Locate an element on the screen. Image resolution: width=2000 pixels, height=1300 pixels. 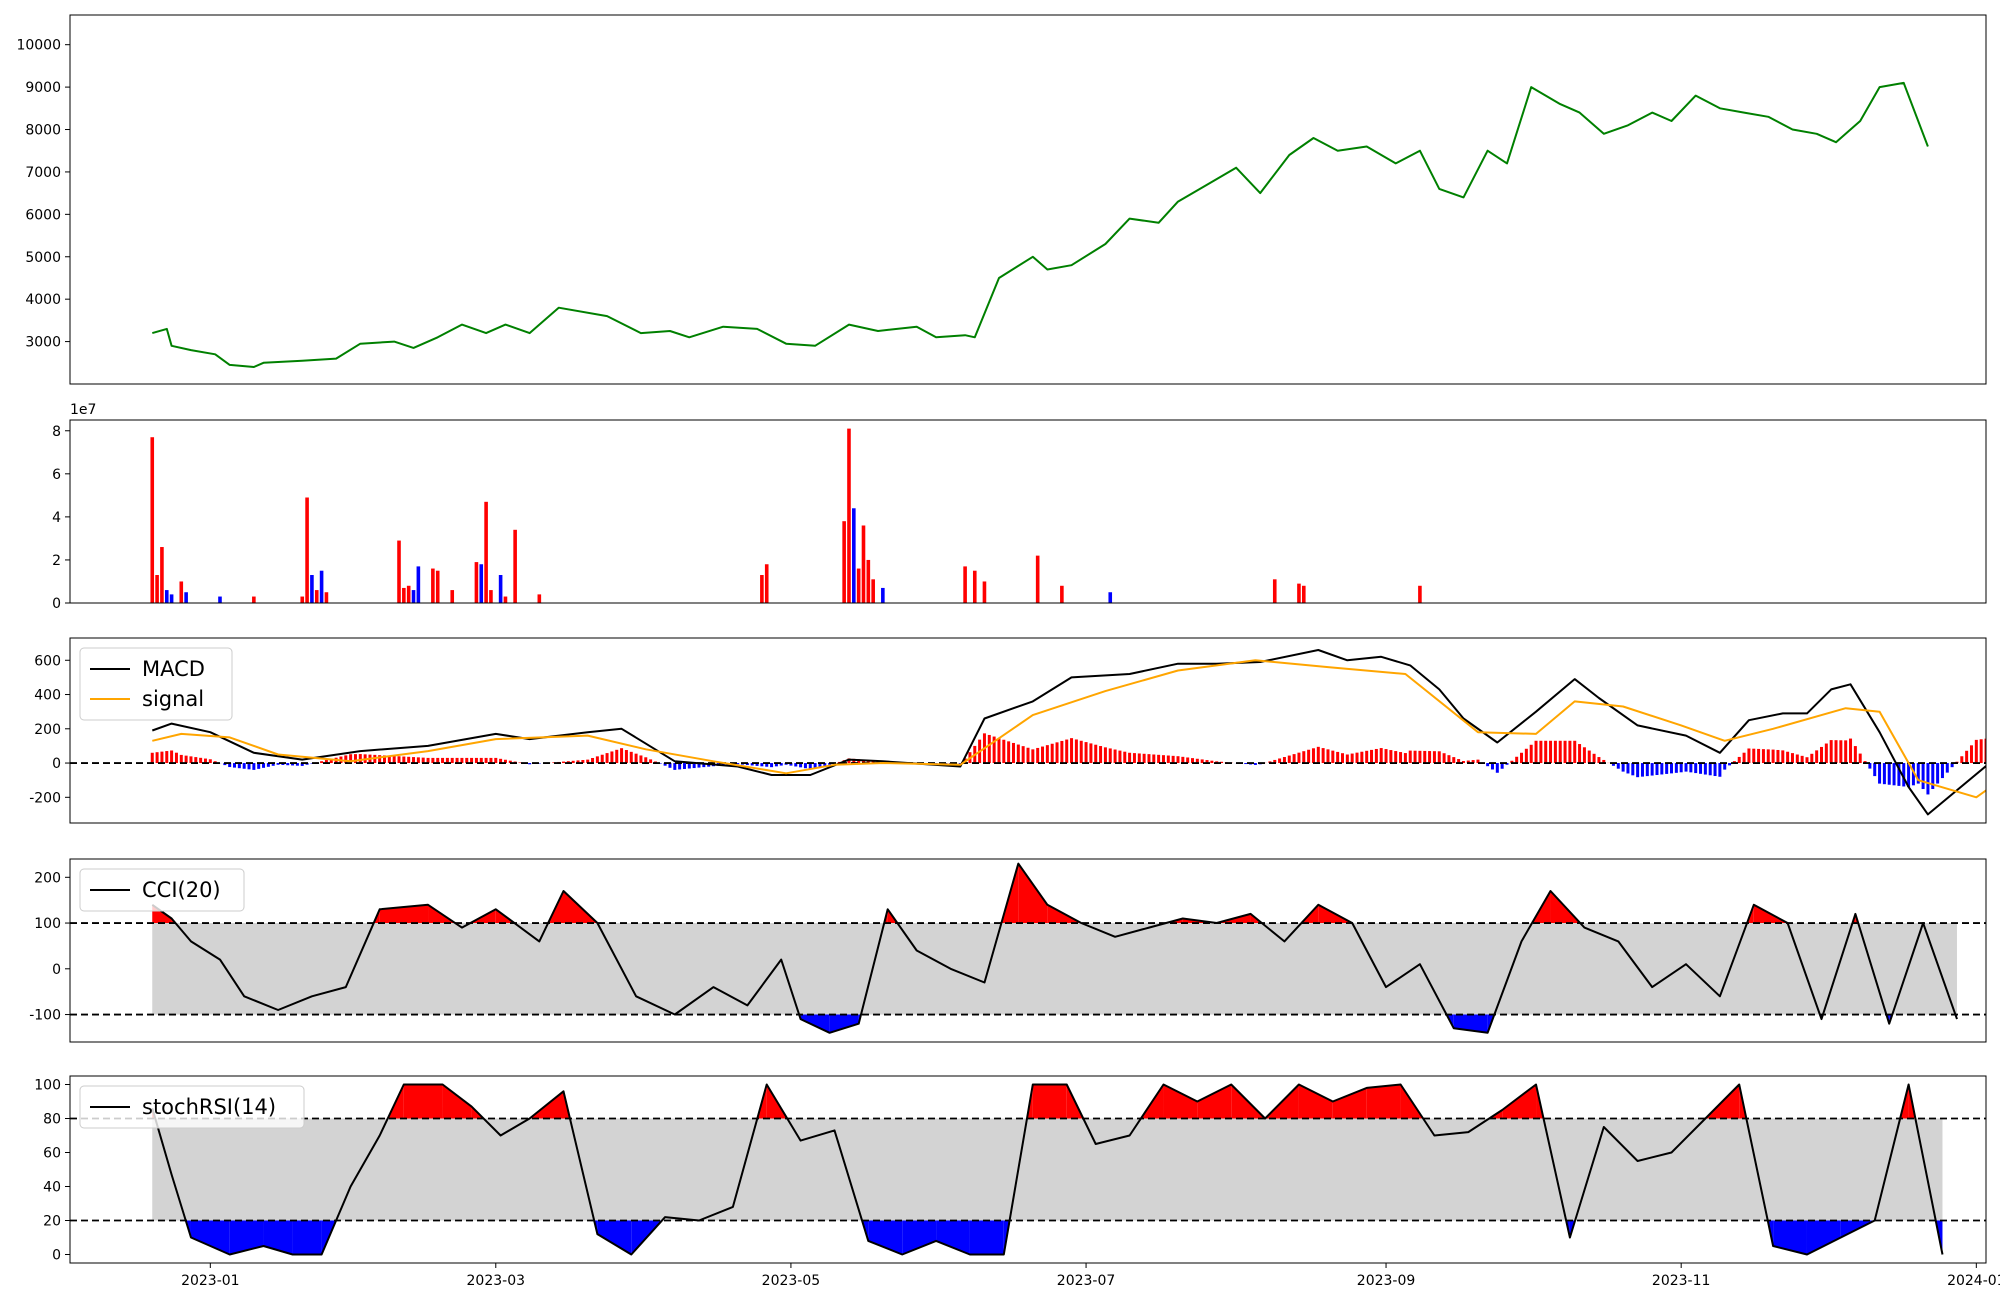
y-tick-label: 3000 is located at coordinates (43, 343).